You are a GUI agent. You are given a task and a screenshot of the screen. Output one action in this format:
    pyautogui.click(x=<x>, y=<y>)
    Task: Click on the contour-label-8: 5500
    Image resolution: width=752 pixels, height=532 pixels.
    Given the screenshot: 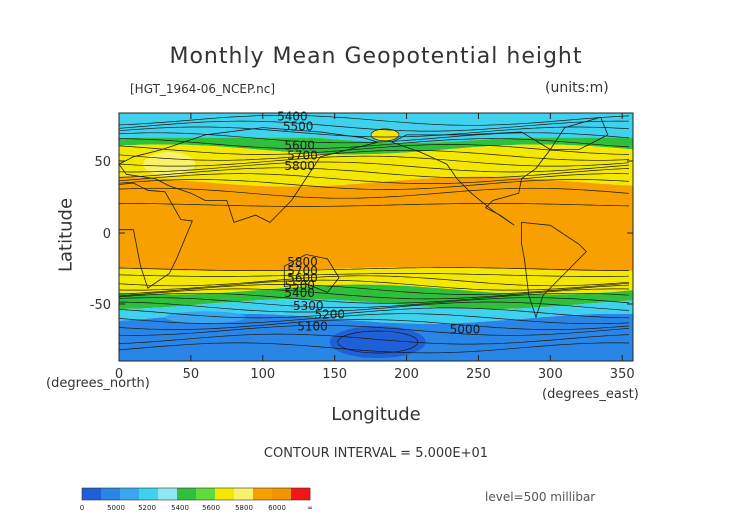 What is the action you would take?
    pyautogui.click(x=299, y=286)
    